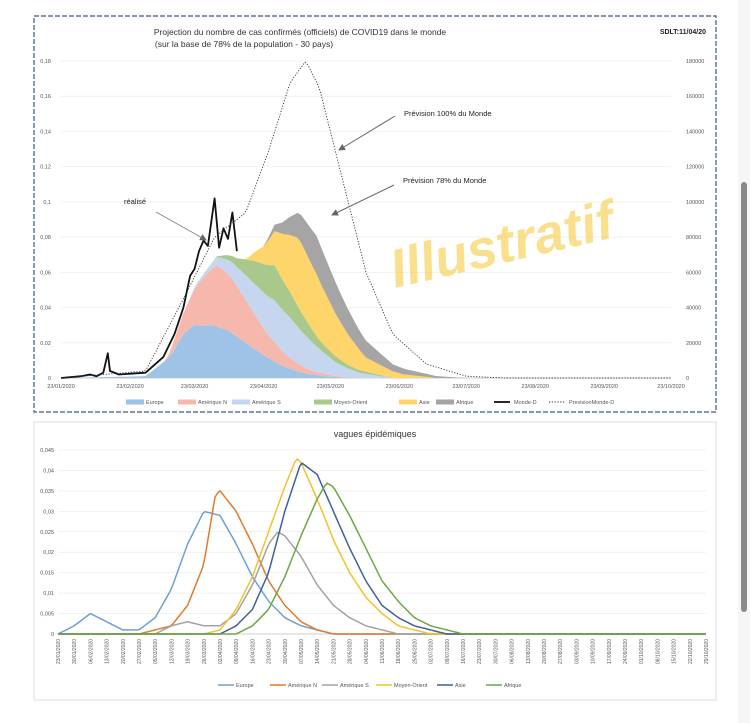 Image resolution: width=750 pixels, height=723 pixels. Describe the element at coordinates (693, 273) in the screenshot. I see `top-y-tick-right: 60000` at that location.